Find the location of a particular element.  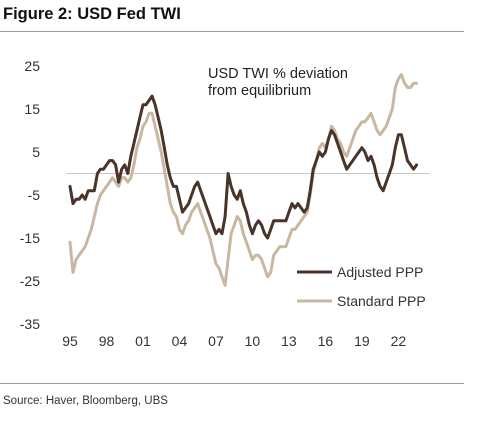

y-tick-label: 15 is located at coordinates (32, 109).